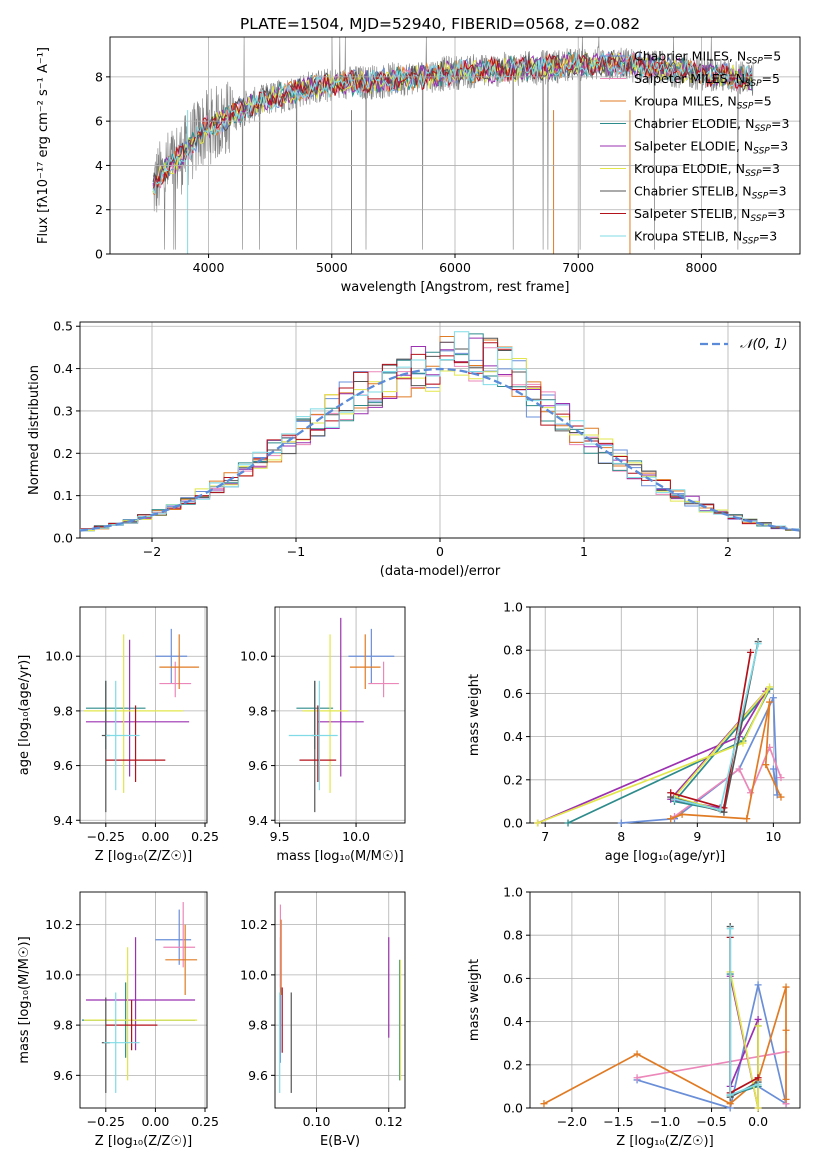  Describe the element at coordinates (513, 607) in the screenshot. I see `y-tick-label: 1.0` at that location.